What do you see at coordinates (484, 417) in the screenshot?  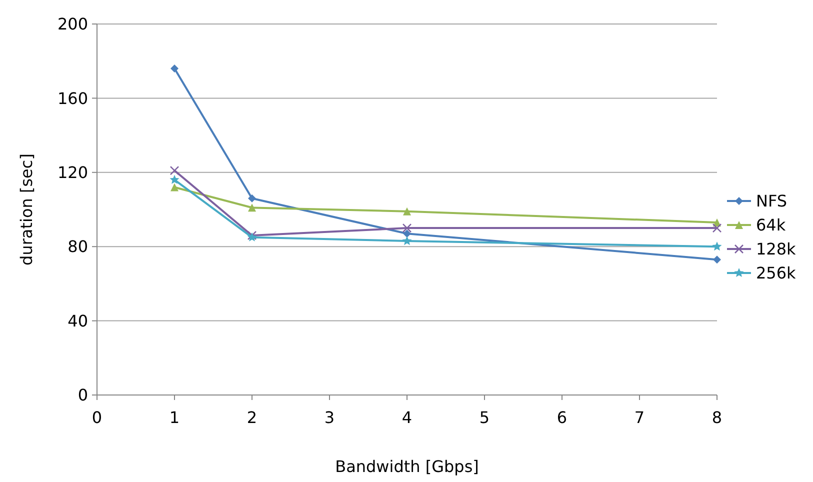 I see `x-tick-label: 5` at bounding box center [484, 417].